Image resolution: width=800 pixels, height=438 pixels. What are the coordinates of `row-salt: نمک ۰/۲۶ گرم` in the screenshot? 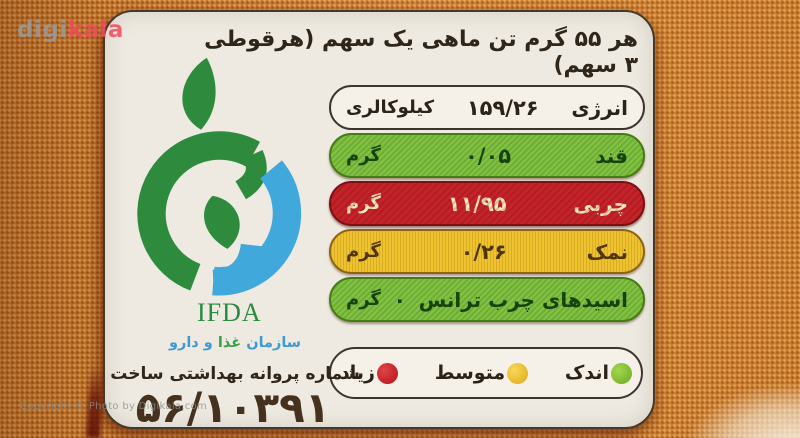 It's located at (487, 251).